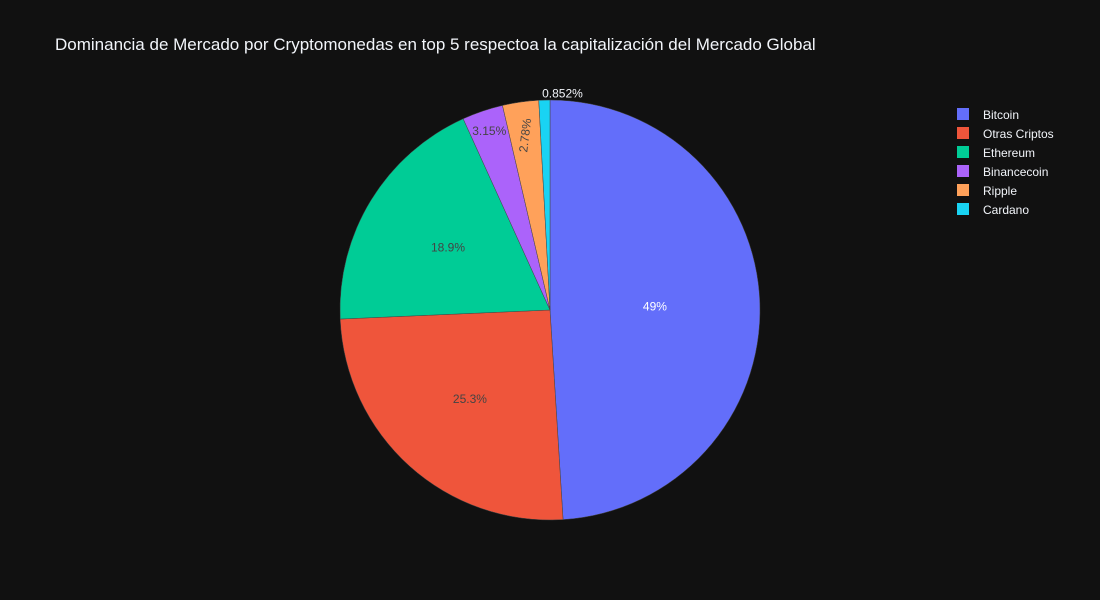  Describe the element at coordinates (489, 131) in the screenshot. I see `slice-label-binancecoin: 3.15%` at that location.